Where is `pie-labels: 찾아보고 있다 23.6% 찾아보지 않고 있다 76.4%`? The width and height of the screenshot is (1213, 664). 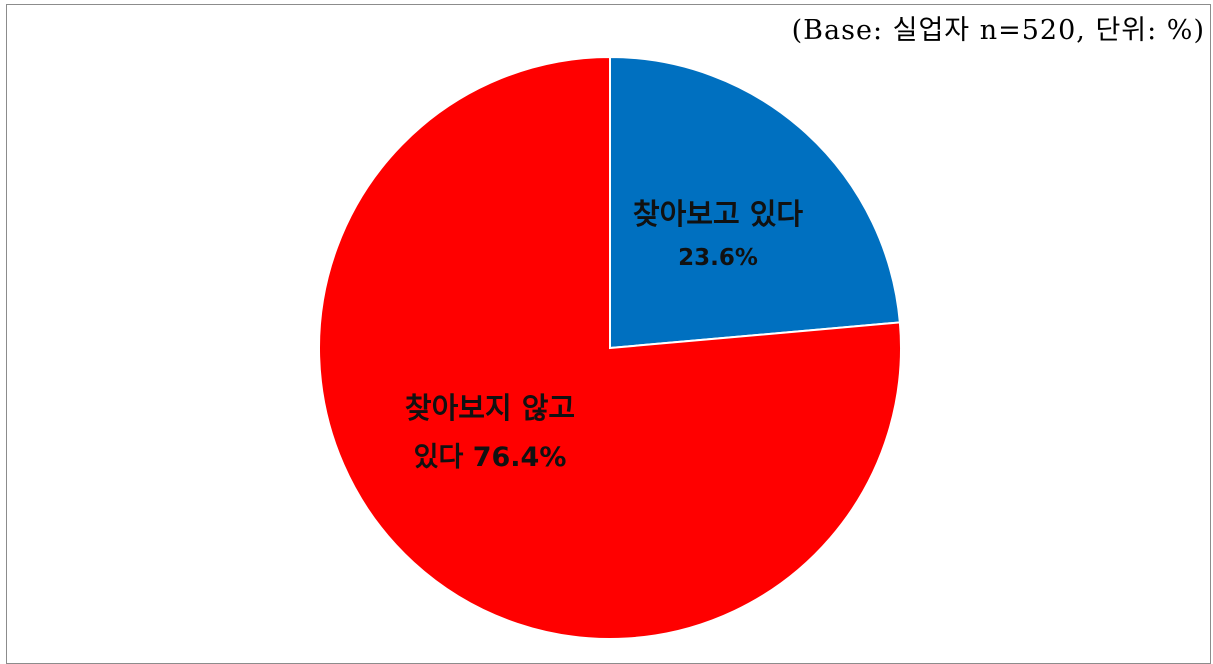 pie-labels: 찾아보고 있다 23.6% 찾아보지 않고 있다 76.4% is located at coordinates (604, 335).